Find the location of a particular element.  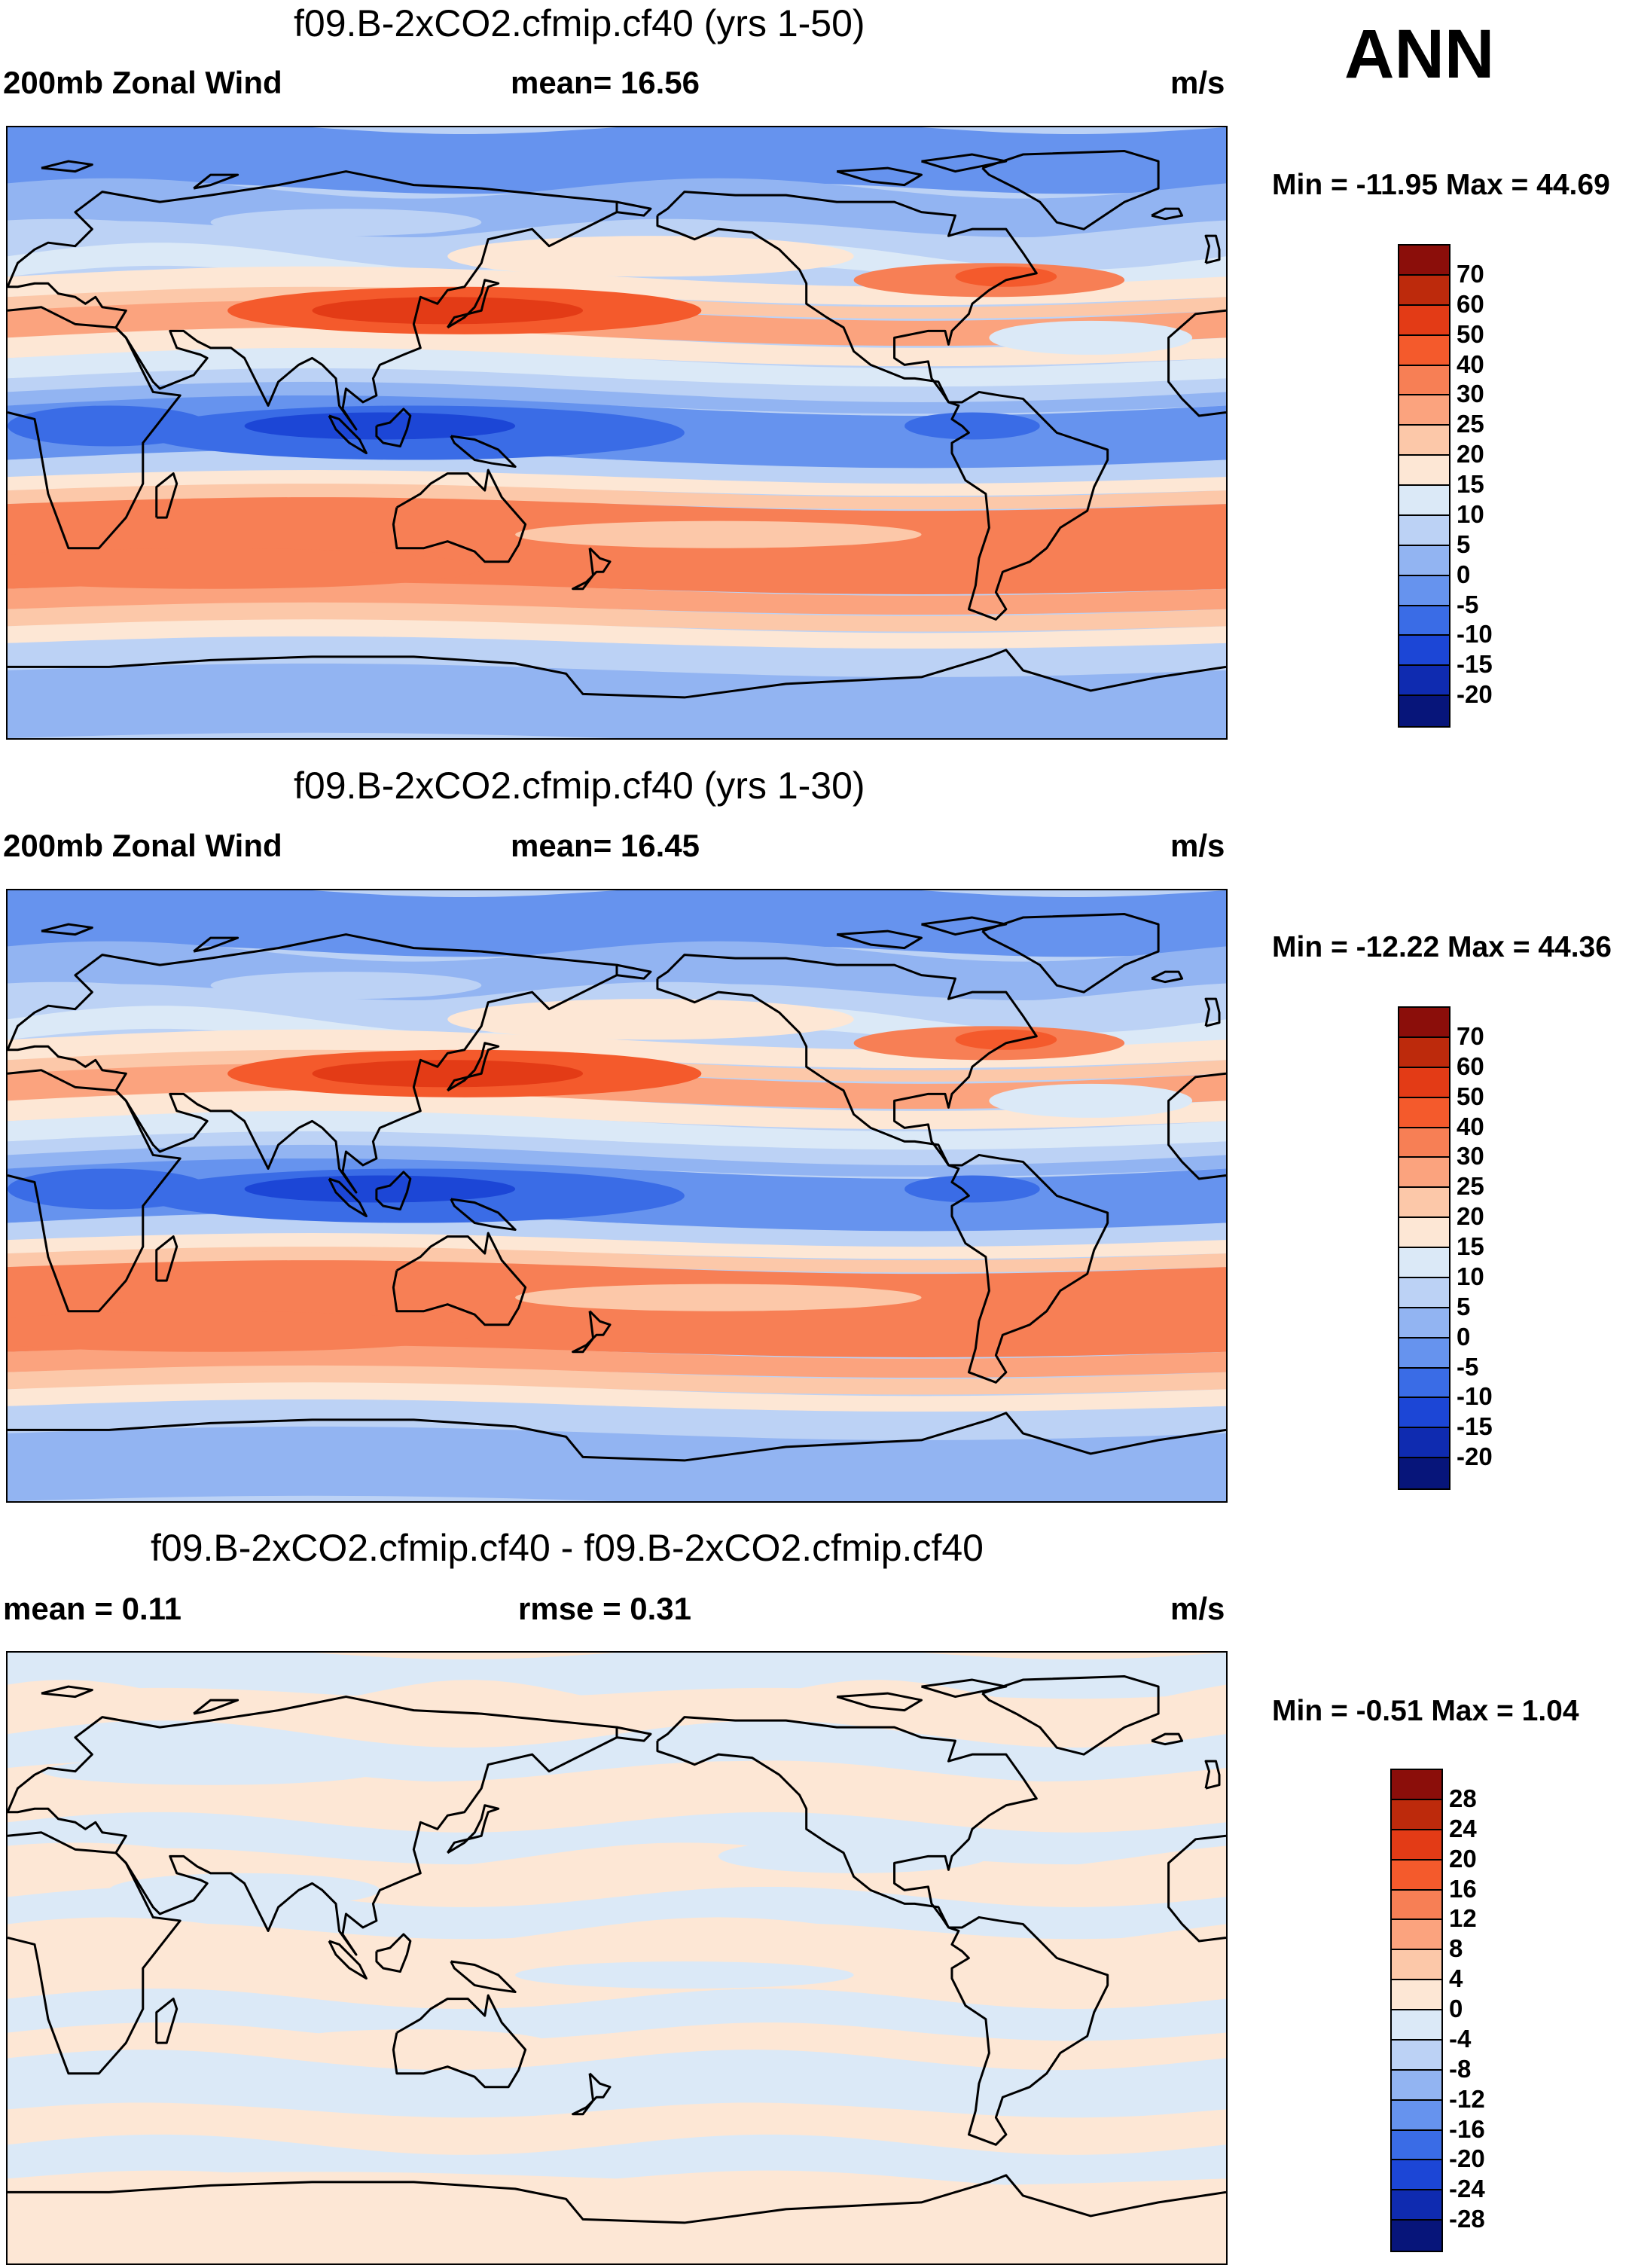

panel-2-min-max: Min = -12.22 Max = 44.36 is located at coordinates (1442, 947).